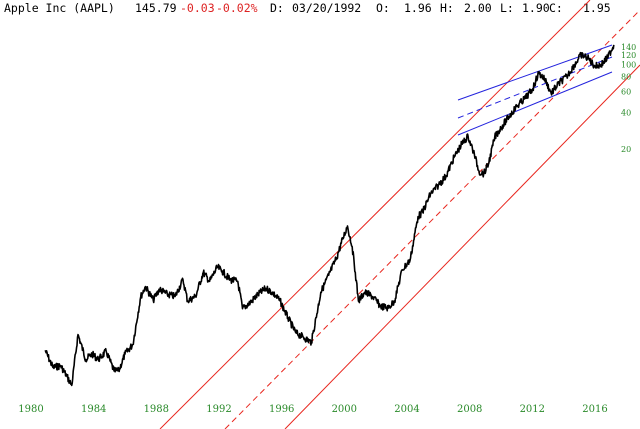  Describe the element at coordinates (344, 409) in the screenshot. I see `x-tick-label: 2000` at that location.